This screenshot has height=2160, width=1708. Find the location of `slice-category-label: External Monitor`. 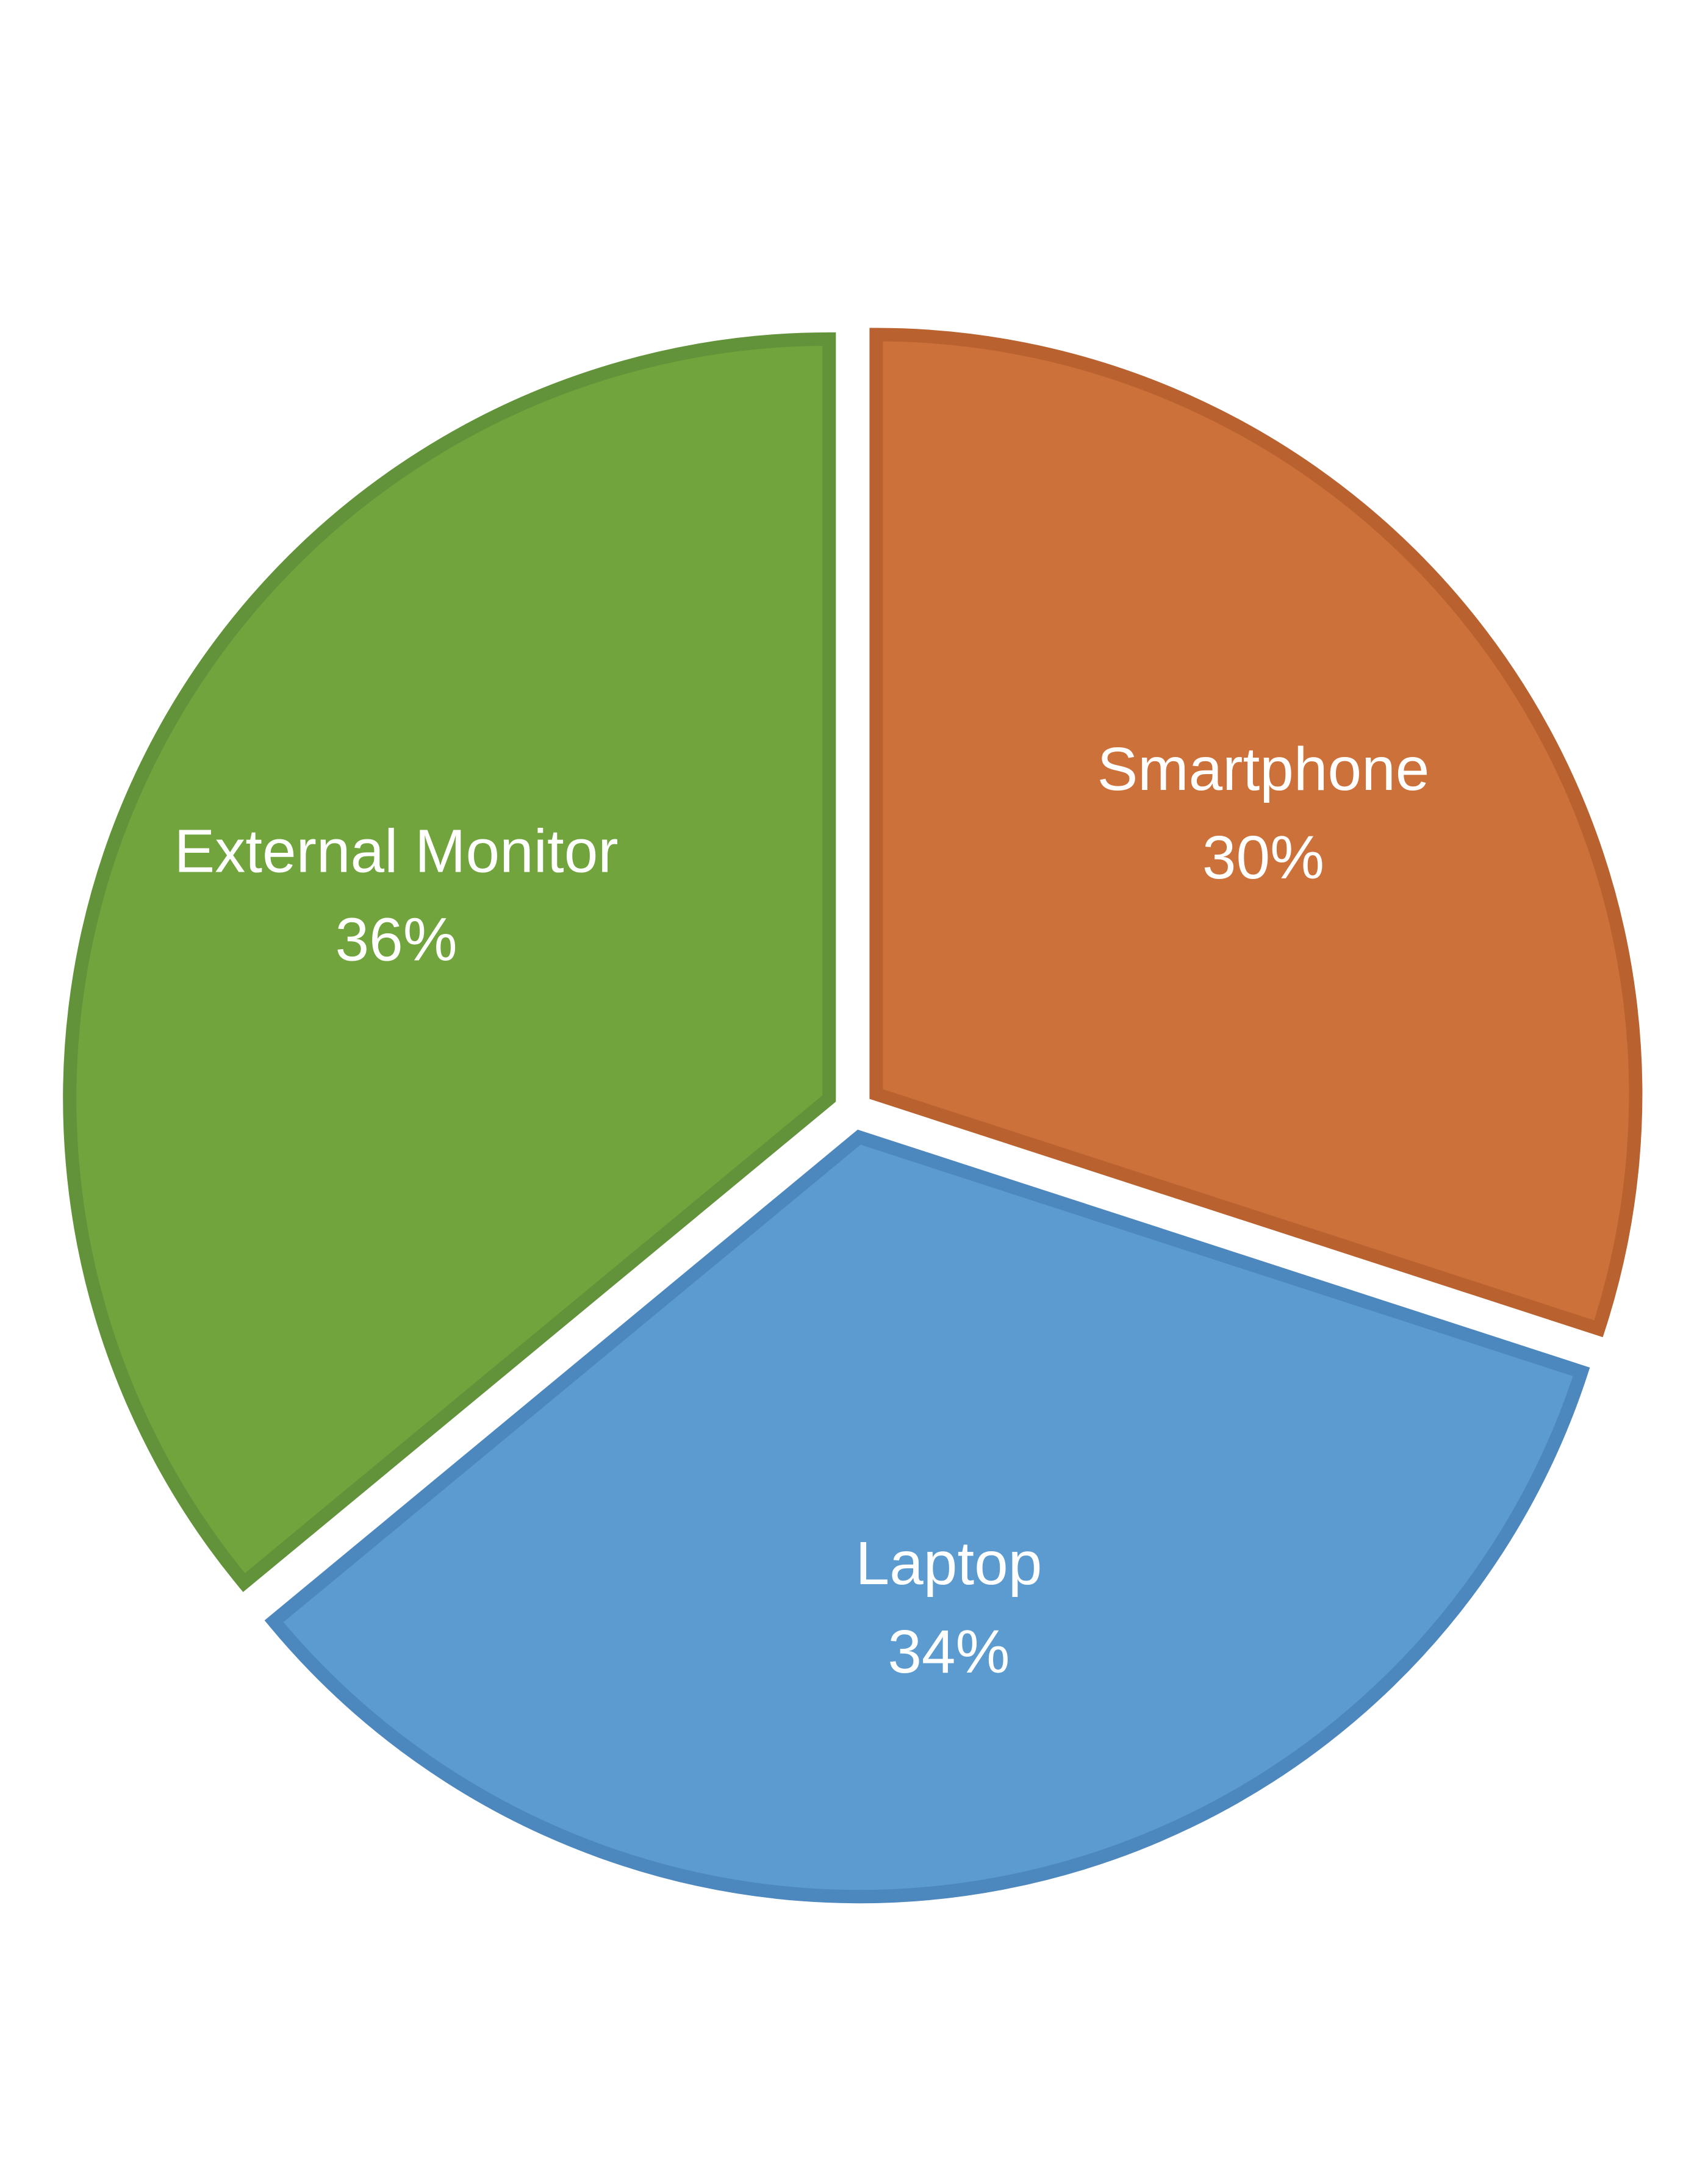

slice-category-label: External Monitor is located at coordinates (396, 851).